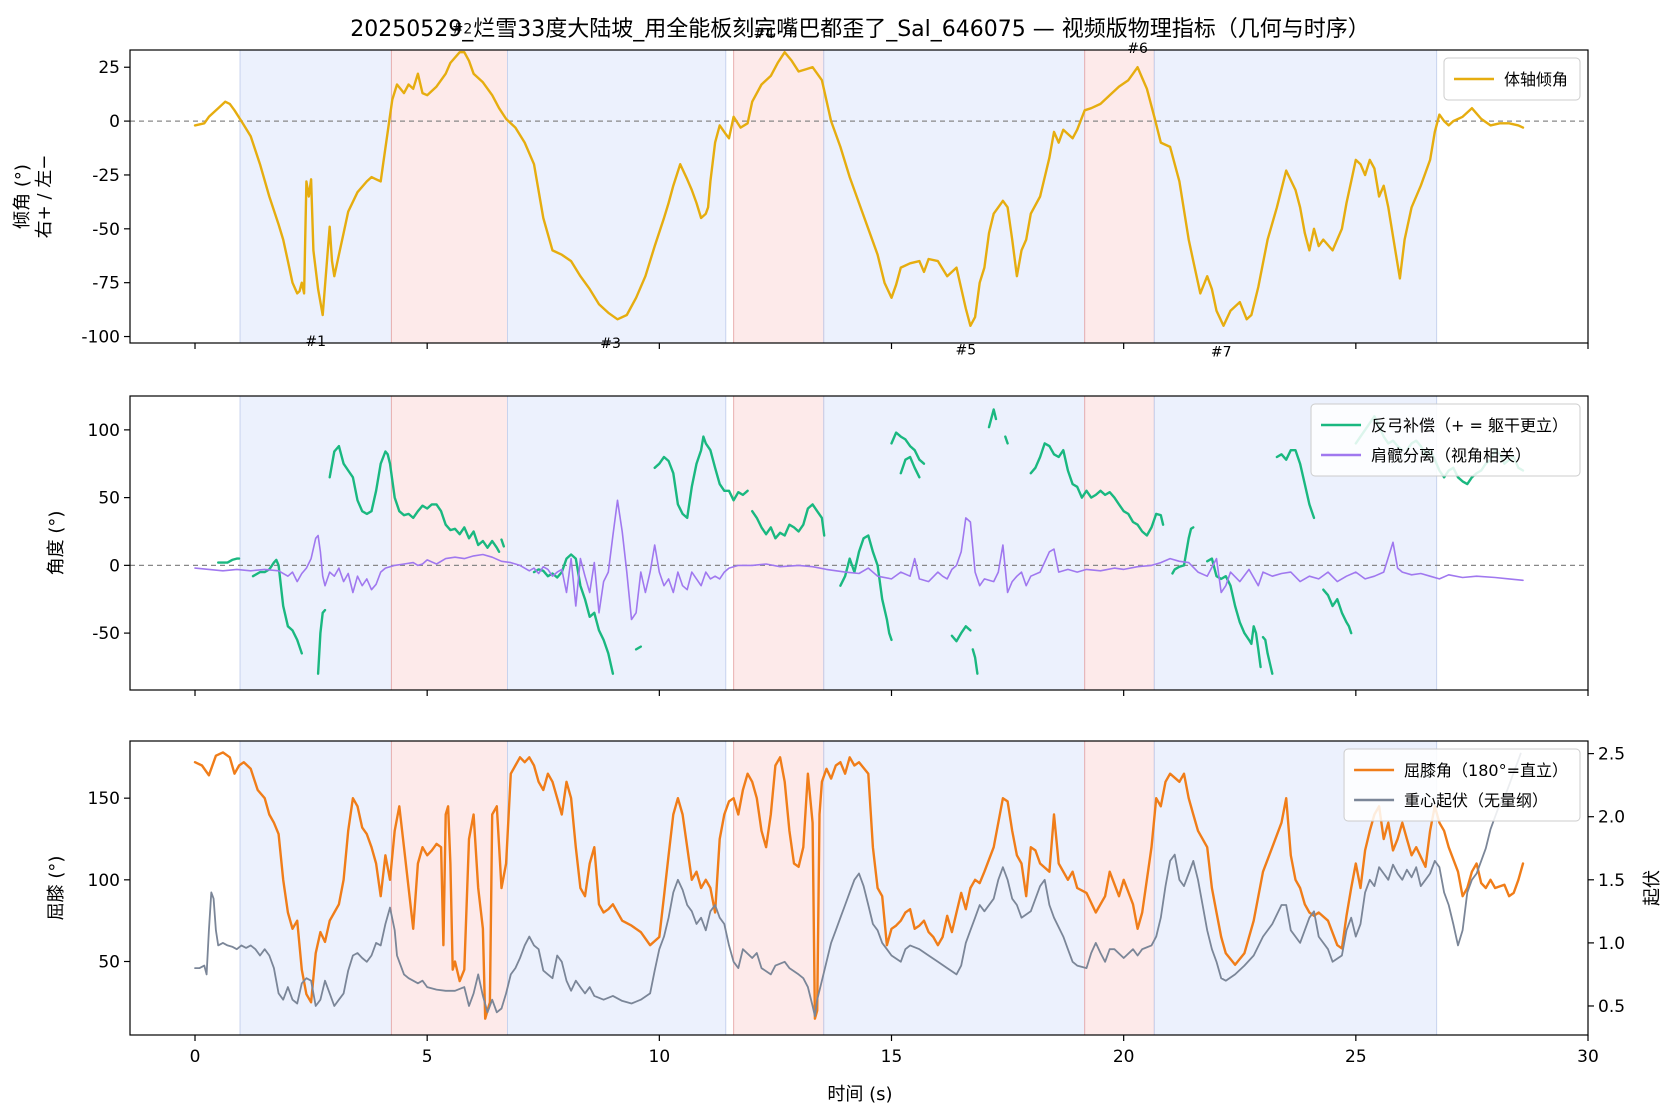  I want to click on legend-entry: 重心起伏（无量纲）, so click(1476, 800).